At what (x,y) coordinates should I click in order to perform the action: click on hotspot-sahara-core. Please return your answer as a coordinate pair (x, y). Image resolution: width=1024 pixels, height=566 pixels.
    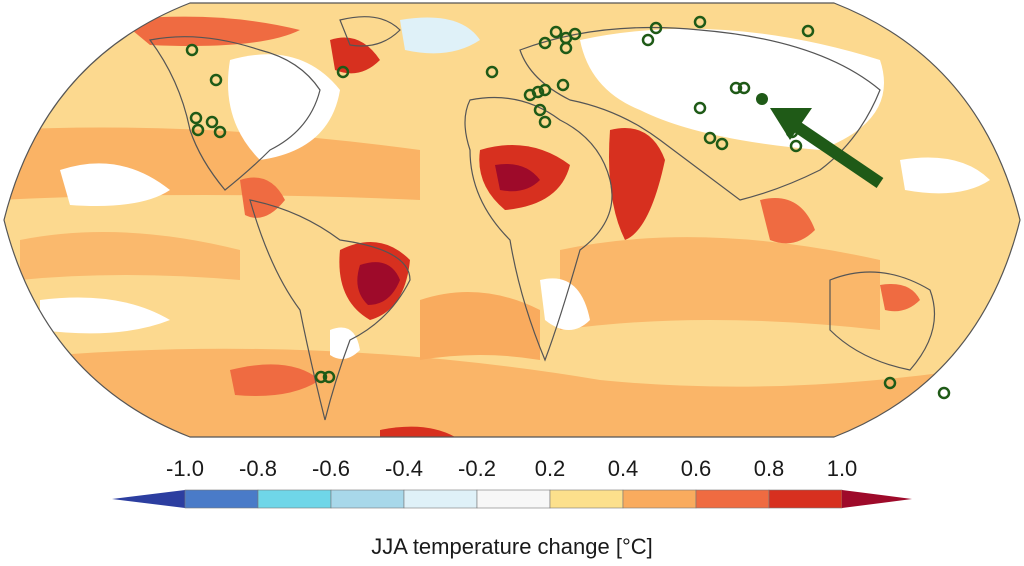
    Looking at the image, I should click on (517, 178).